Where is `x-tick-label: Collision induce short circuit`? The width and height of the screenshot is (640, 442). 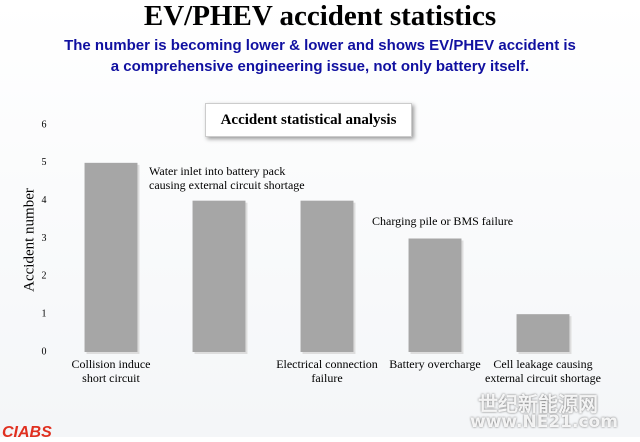
x-tick-label: Collision induce short circuit is located at coordinates (111, 371).